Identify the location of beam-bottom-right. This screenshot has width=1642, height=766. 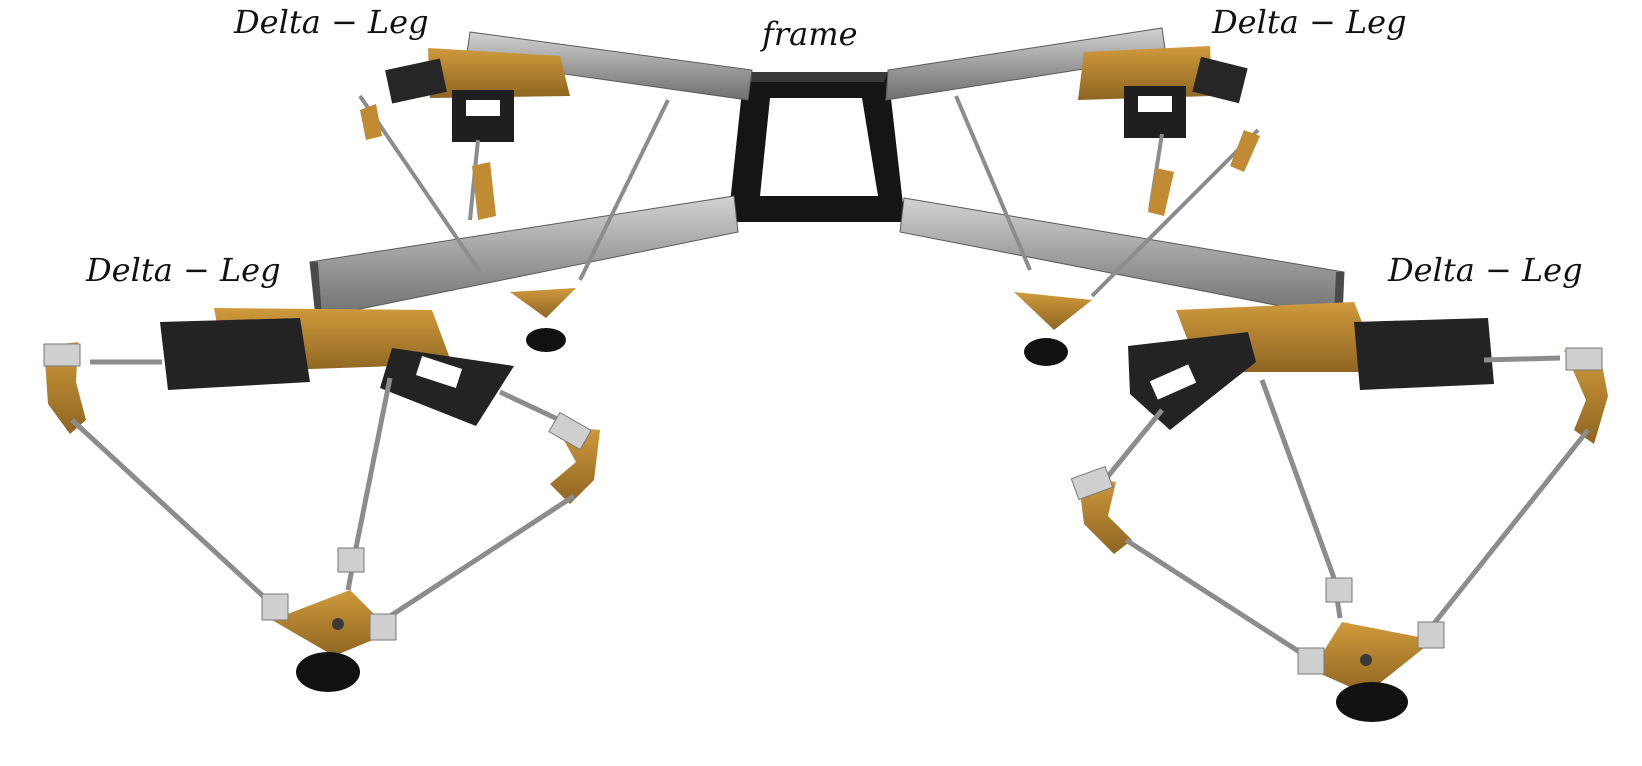
(1122, 258).